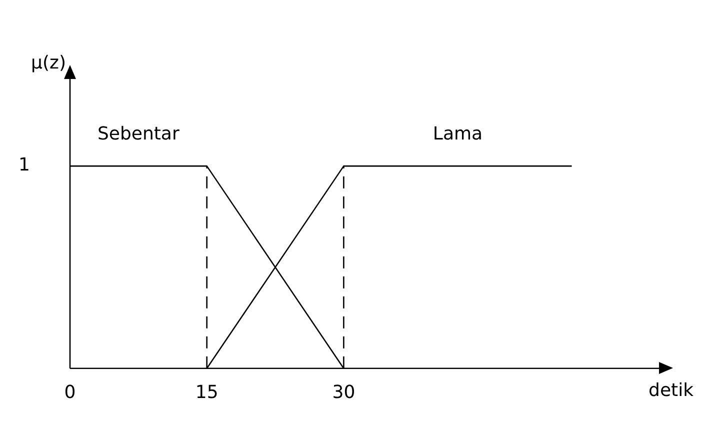 This screenshot has height=428, width=718. I want to click on x-tick-label: 0, so click(70, 392).